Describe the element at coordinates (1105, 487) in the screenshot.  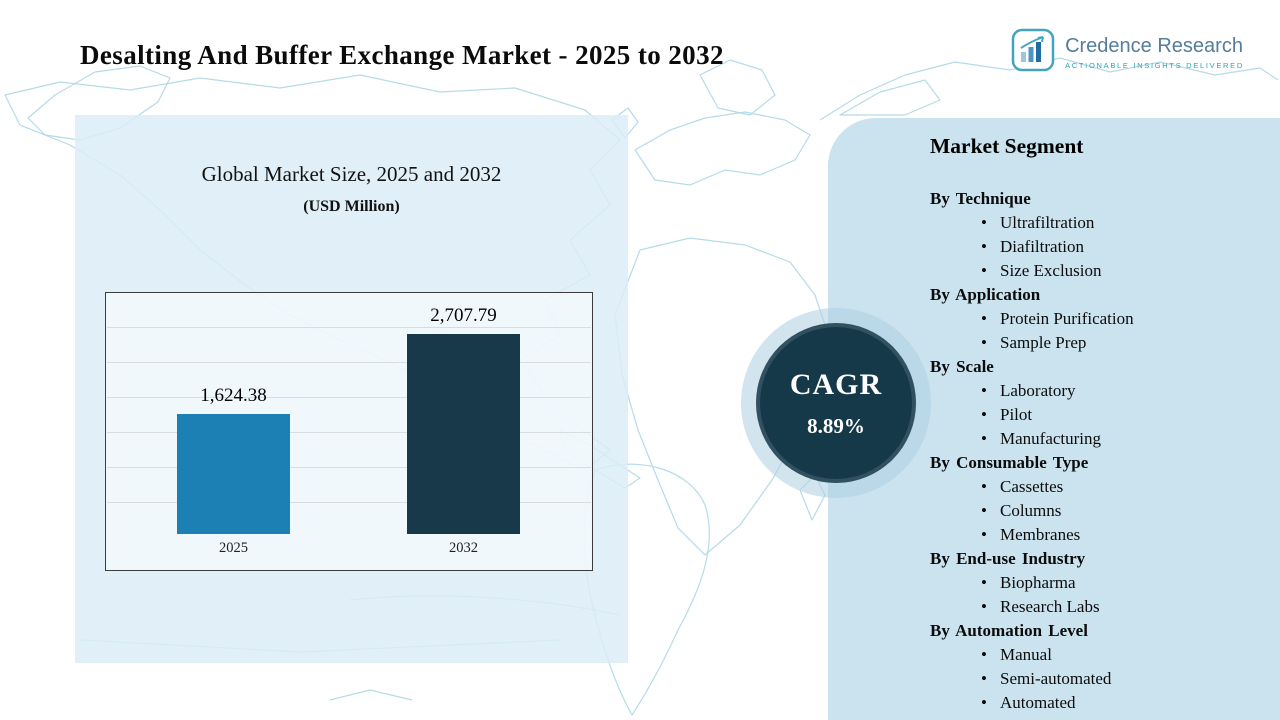
I see `segment-item: • Cassettes` at that location.